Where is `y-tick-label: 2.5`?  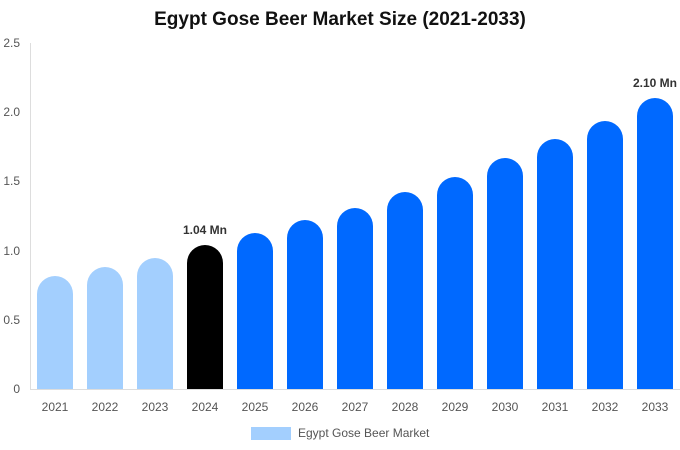 y-tick-label: 2.5 is located at coordinates (11, 43).